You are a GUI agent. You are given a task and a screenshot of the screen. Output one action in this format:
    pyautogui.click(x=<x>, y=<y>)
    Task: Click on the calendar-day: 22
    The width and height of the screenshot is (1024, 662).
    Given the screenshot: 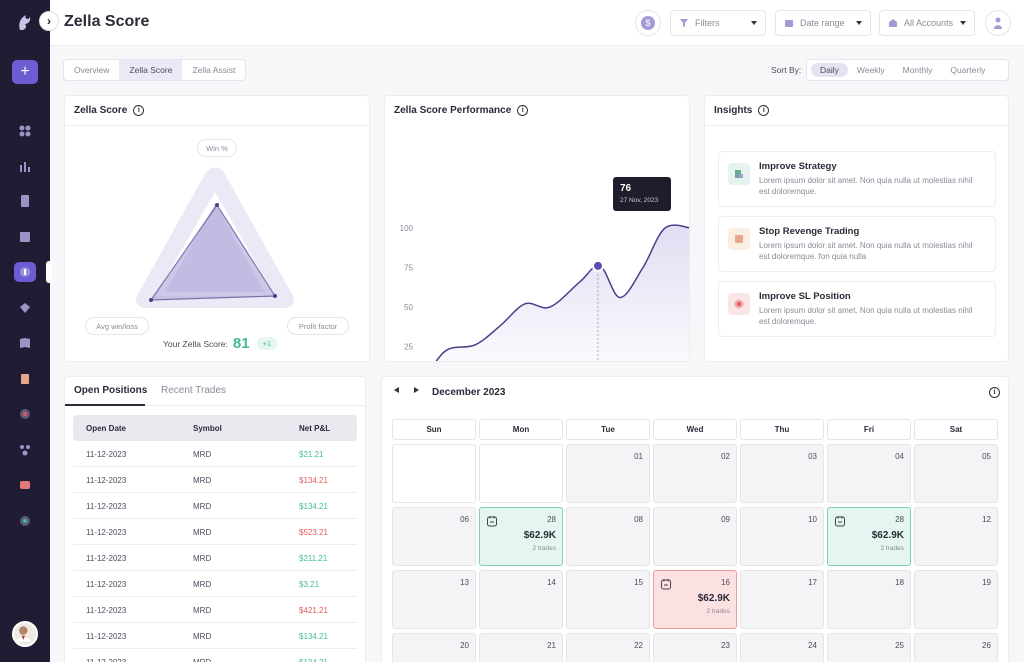 What is the action you would take?
    pyautogui.click(x=608, y=647)
    